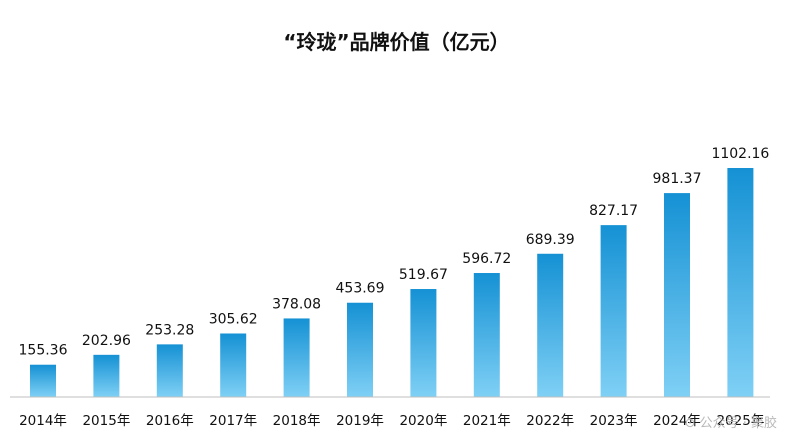 The height and width of the screenshot is (447, 793). What do you see at coordinates (169, 330) in the screenshot?
I see `data-label: 253.28` at bounding box center [169, 330].